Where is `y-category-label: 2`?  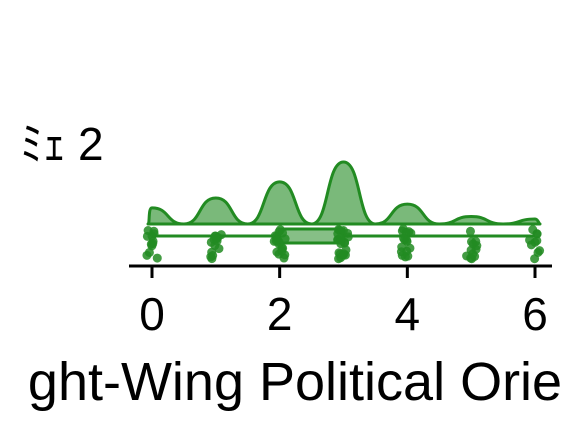 y-category-label: 2 is located at coordinates (91, 144).